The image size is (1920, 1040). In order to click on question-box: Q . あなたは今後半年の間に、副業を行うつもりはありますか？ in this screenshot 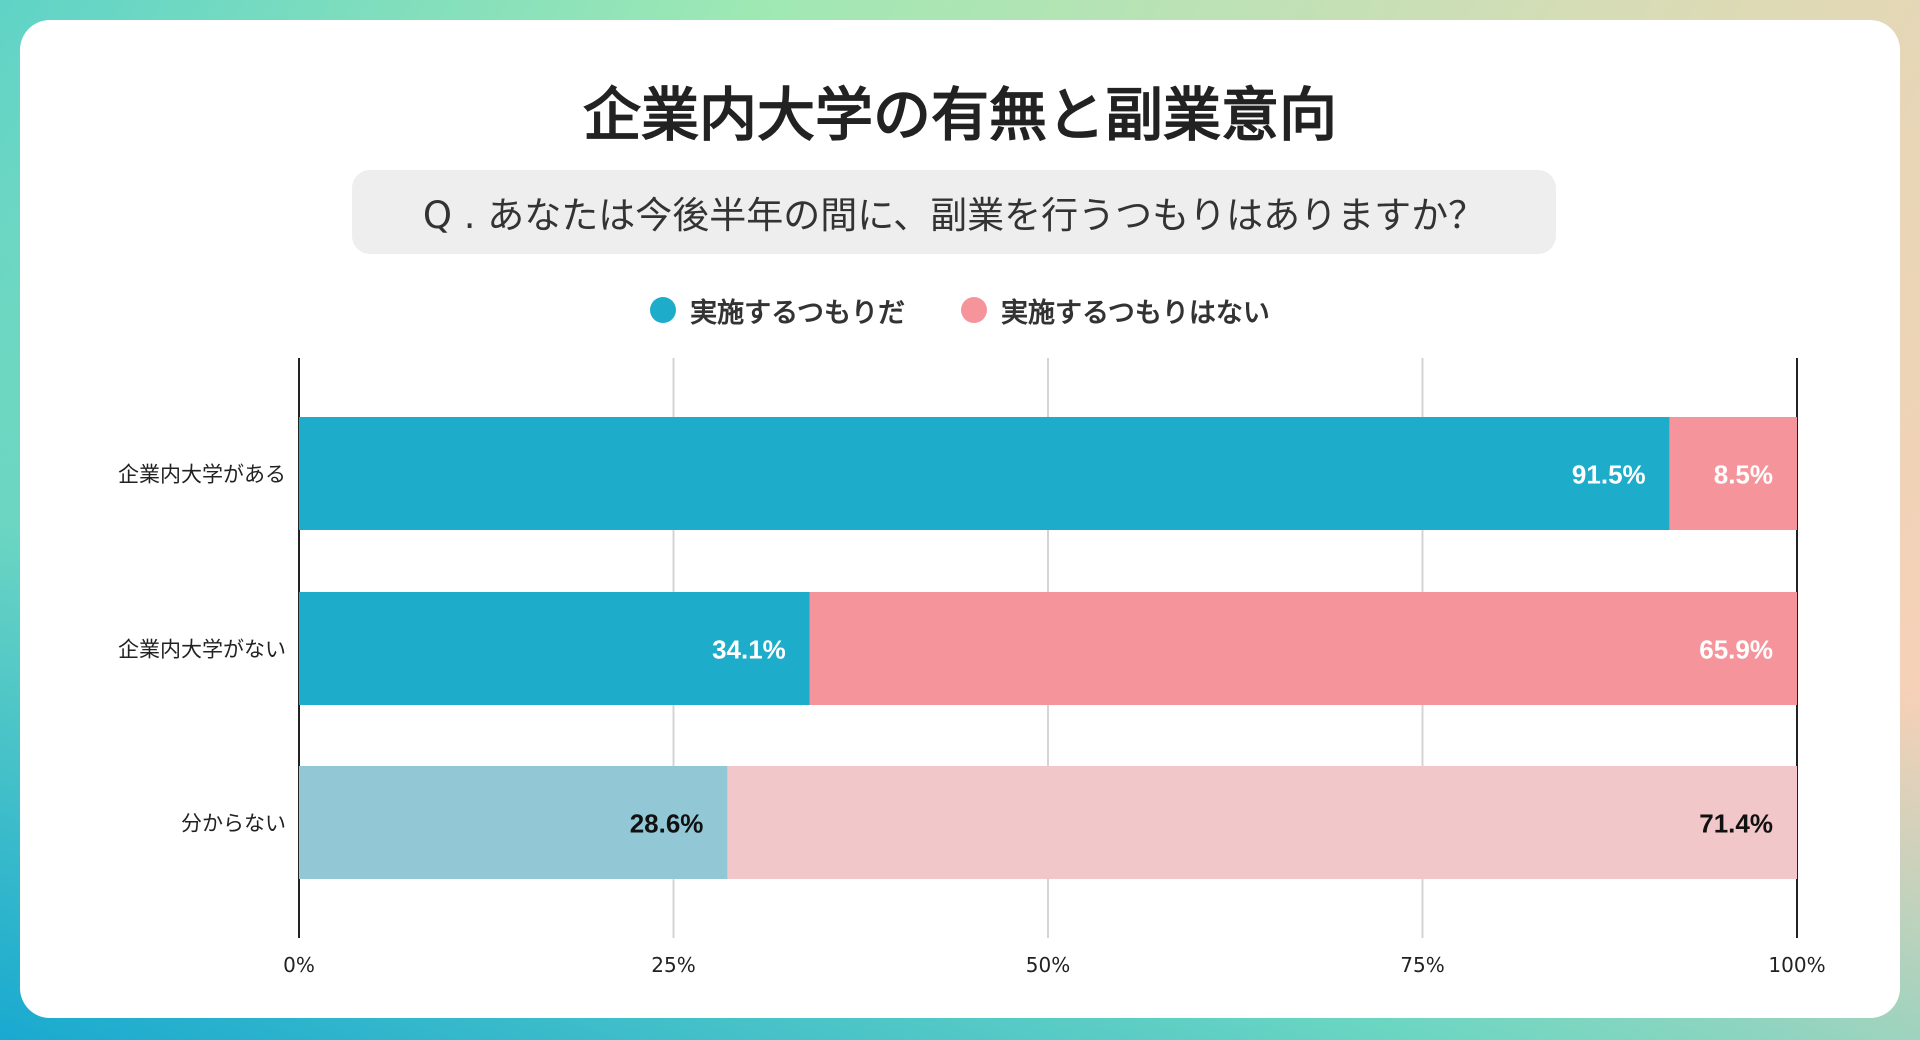, I will do `click(954, 212)`.